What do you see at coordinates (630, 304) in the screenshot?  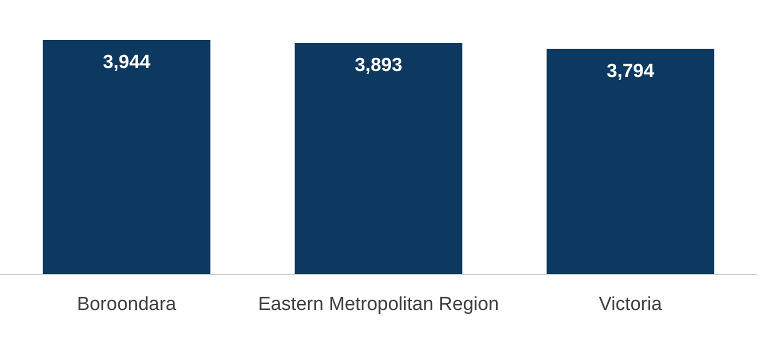 I see `x-tick-label: Victoria` at bounding box center [630, 304].